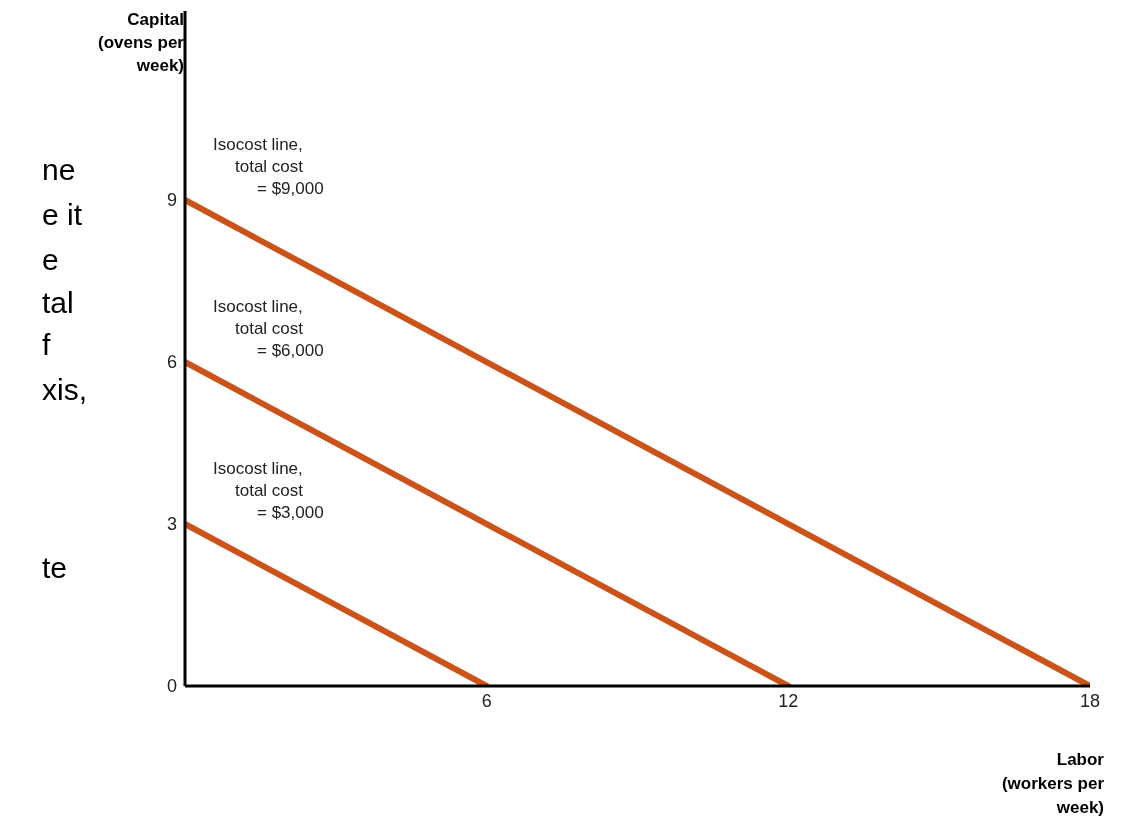 The image size is (1129, 832). What do you see at coordinates (1090, 700) in the screenshot?
I see `x-tick-label: 18` at bounding box center [1090, 700].